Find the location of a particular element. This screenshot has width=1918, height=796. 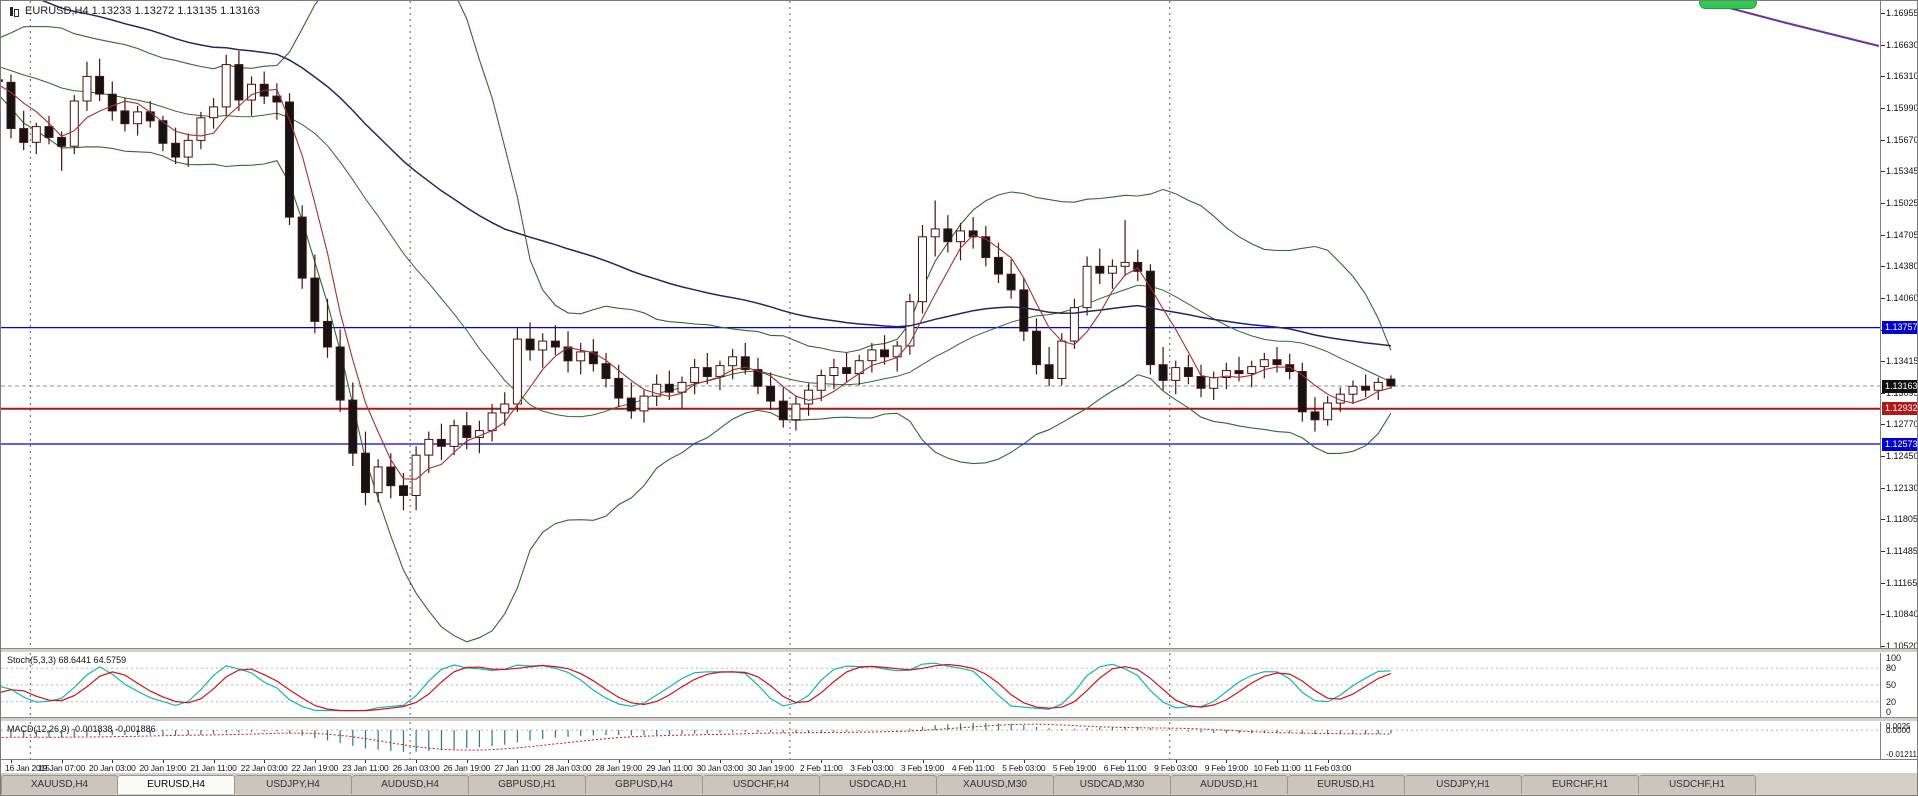

time-axis-label: 28 Jan 03:00 is located at coordinates (568, 768).